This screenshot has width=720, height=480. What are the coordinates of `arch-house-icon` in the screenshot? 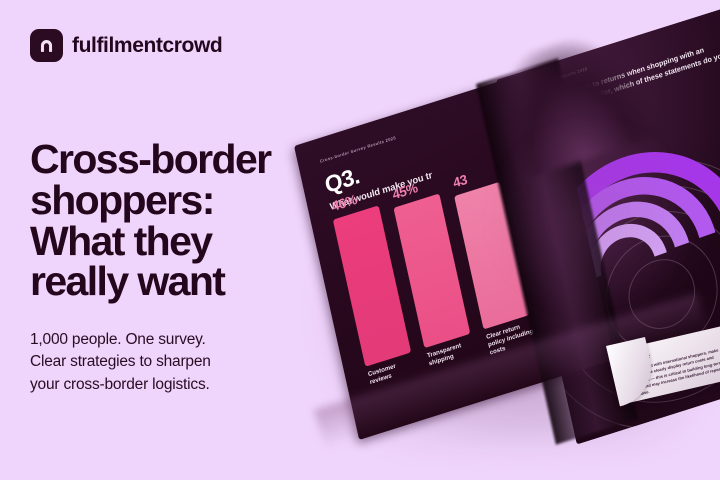 It's located at (46, 45).